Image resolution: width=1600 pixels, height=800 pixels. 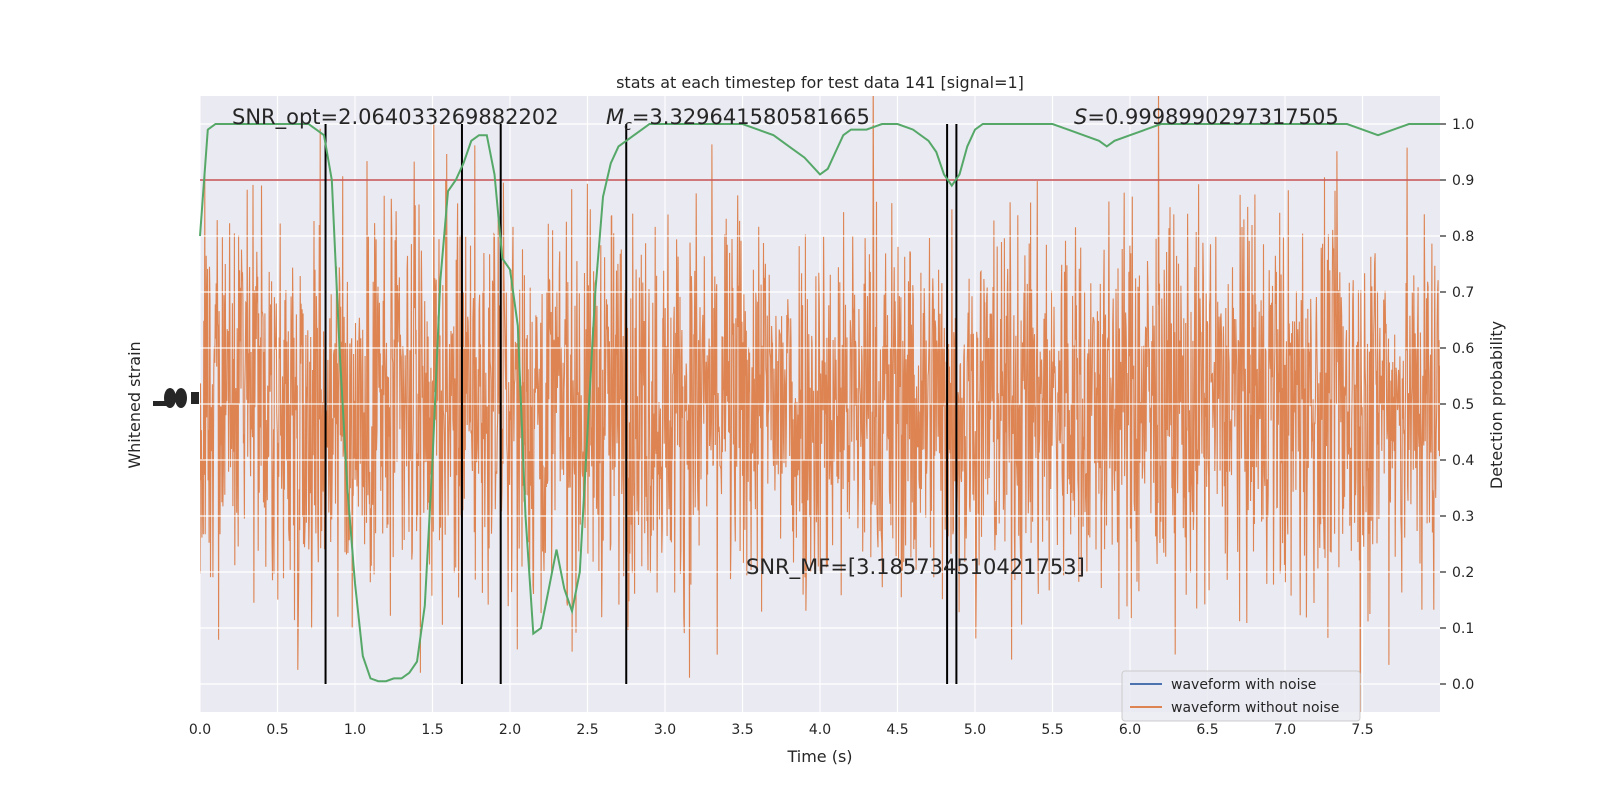 What do you see at coordinates (277, 730) in the screenshot?
I see `x-tick-label: 0.5` at bounding box center [277, 730].